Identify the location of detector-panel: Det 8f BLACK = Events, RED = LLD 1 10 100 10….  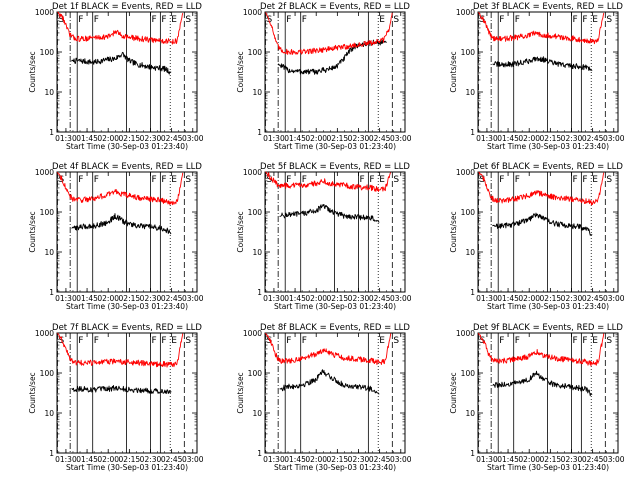
(324, 397).